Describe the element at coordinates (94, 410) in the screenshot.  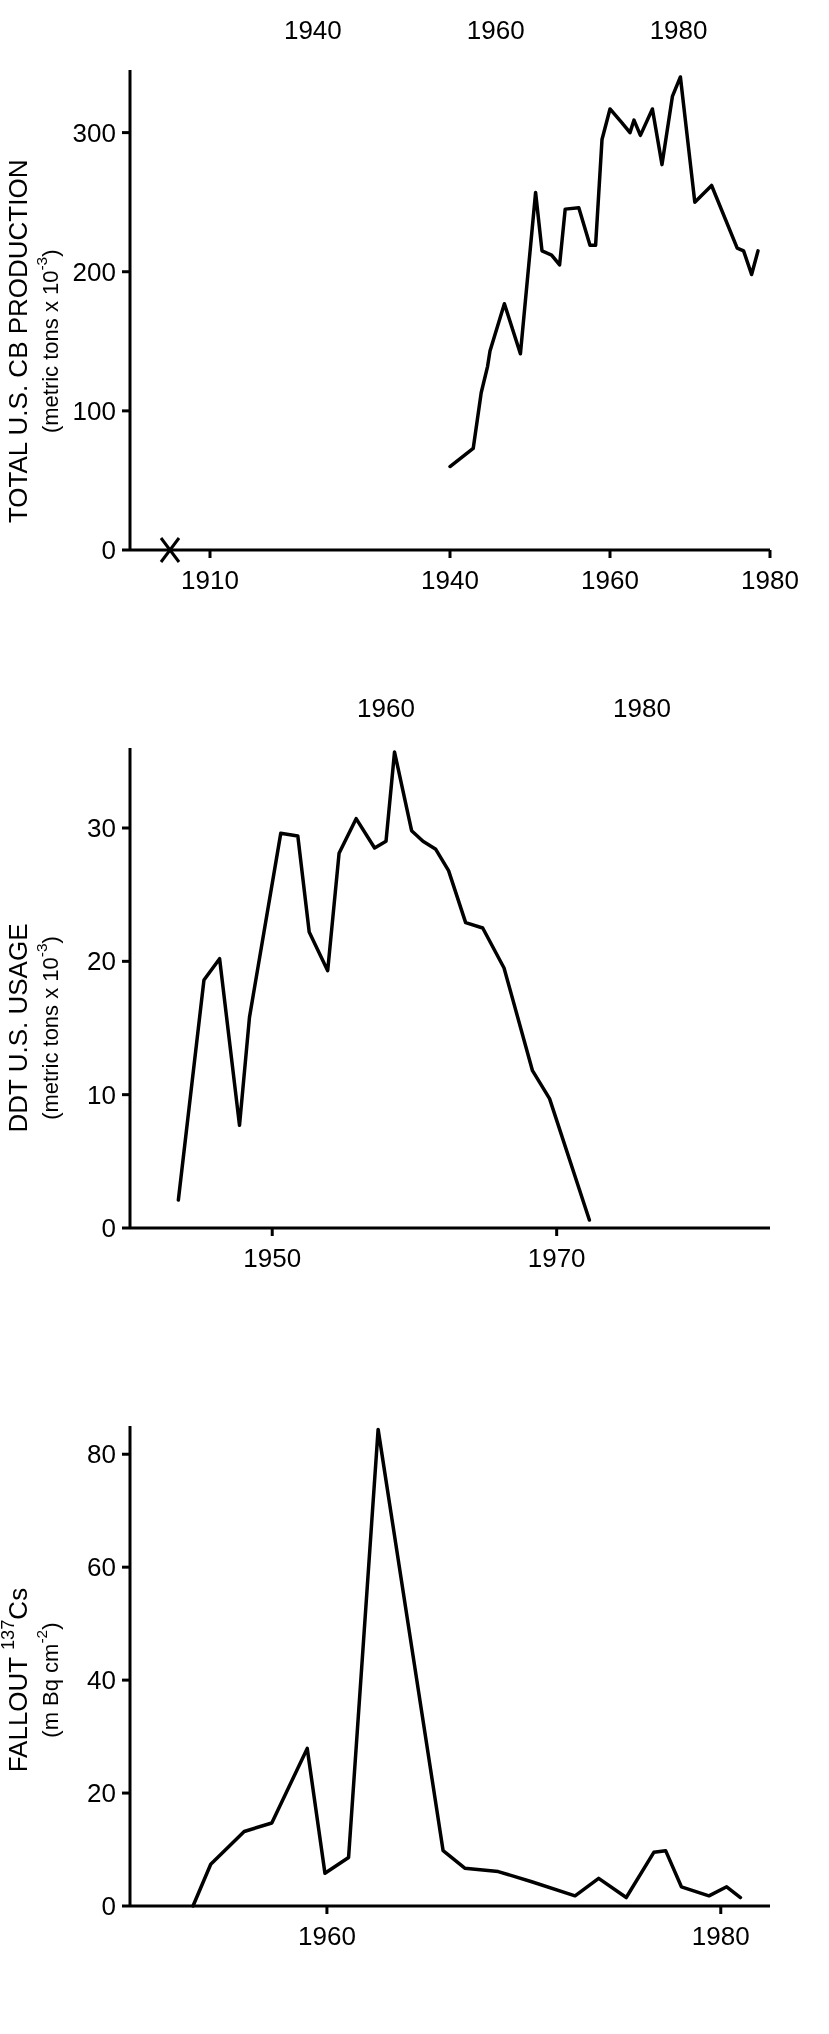
I see `y-tick-label: 100` at that location.